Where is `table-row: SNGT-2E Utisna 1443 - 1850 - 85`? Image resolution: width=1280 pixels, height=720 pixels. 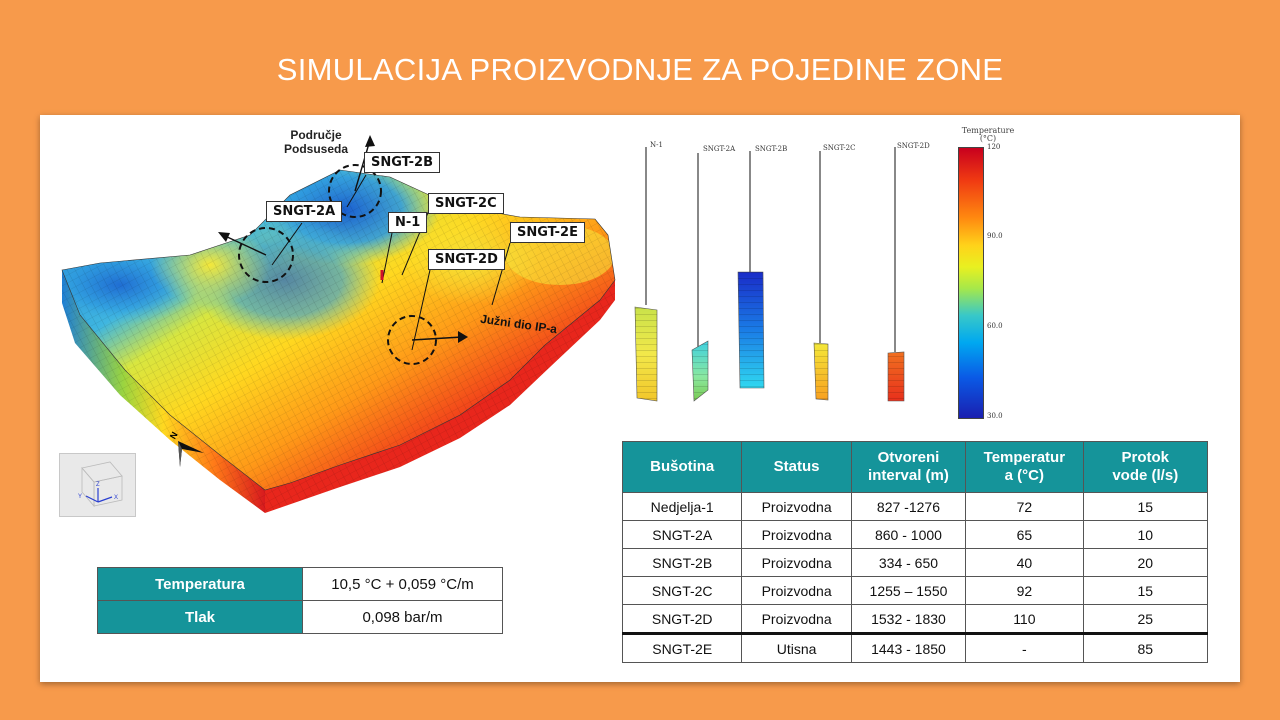
table-row: SNGT-2E Utisna 1443 - 1850 - 85 is located at coordinates (915, 647).